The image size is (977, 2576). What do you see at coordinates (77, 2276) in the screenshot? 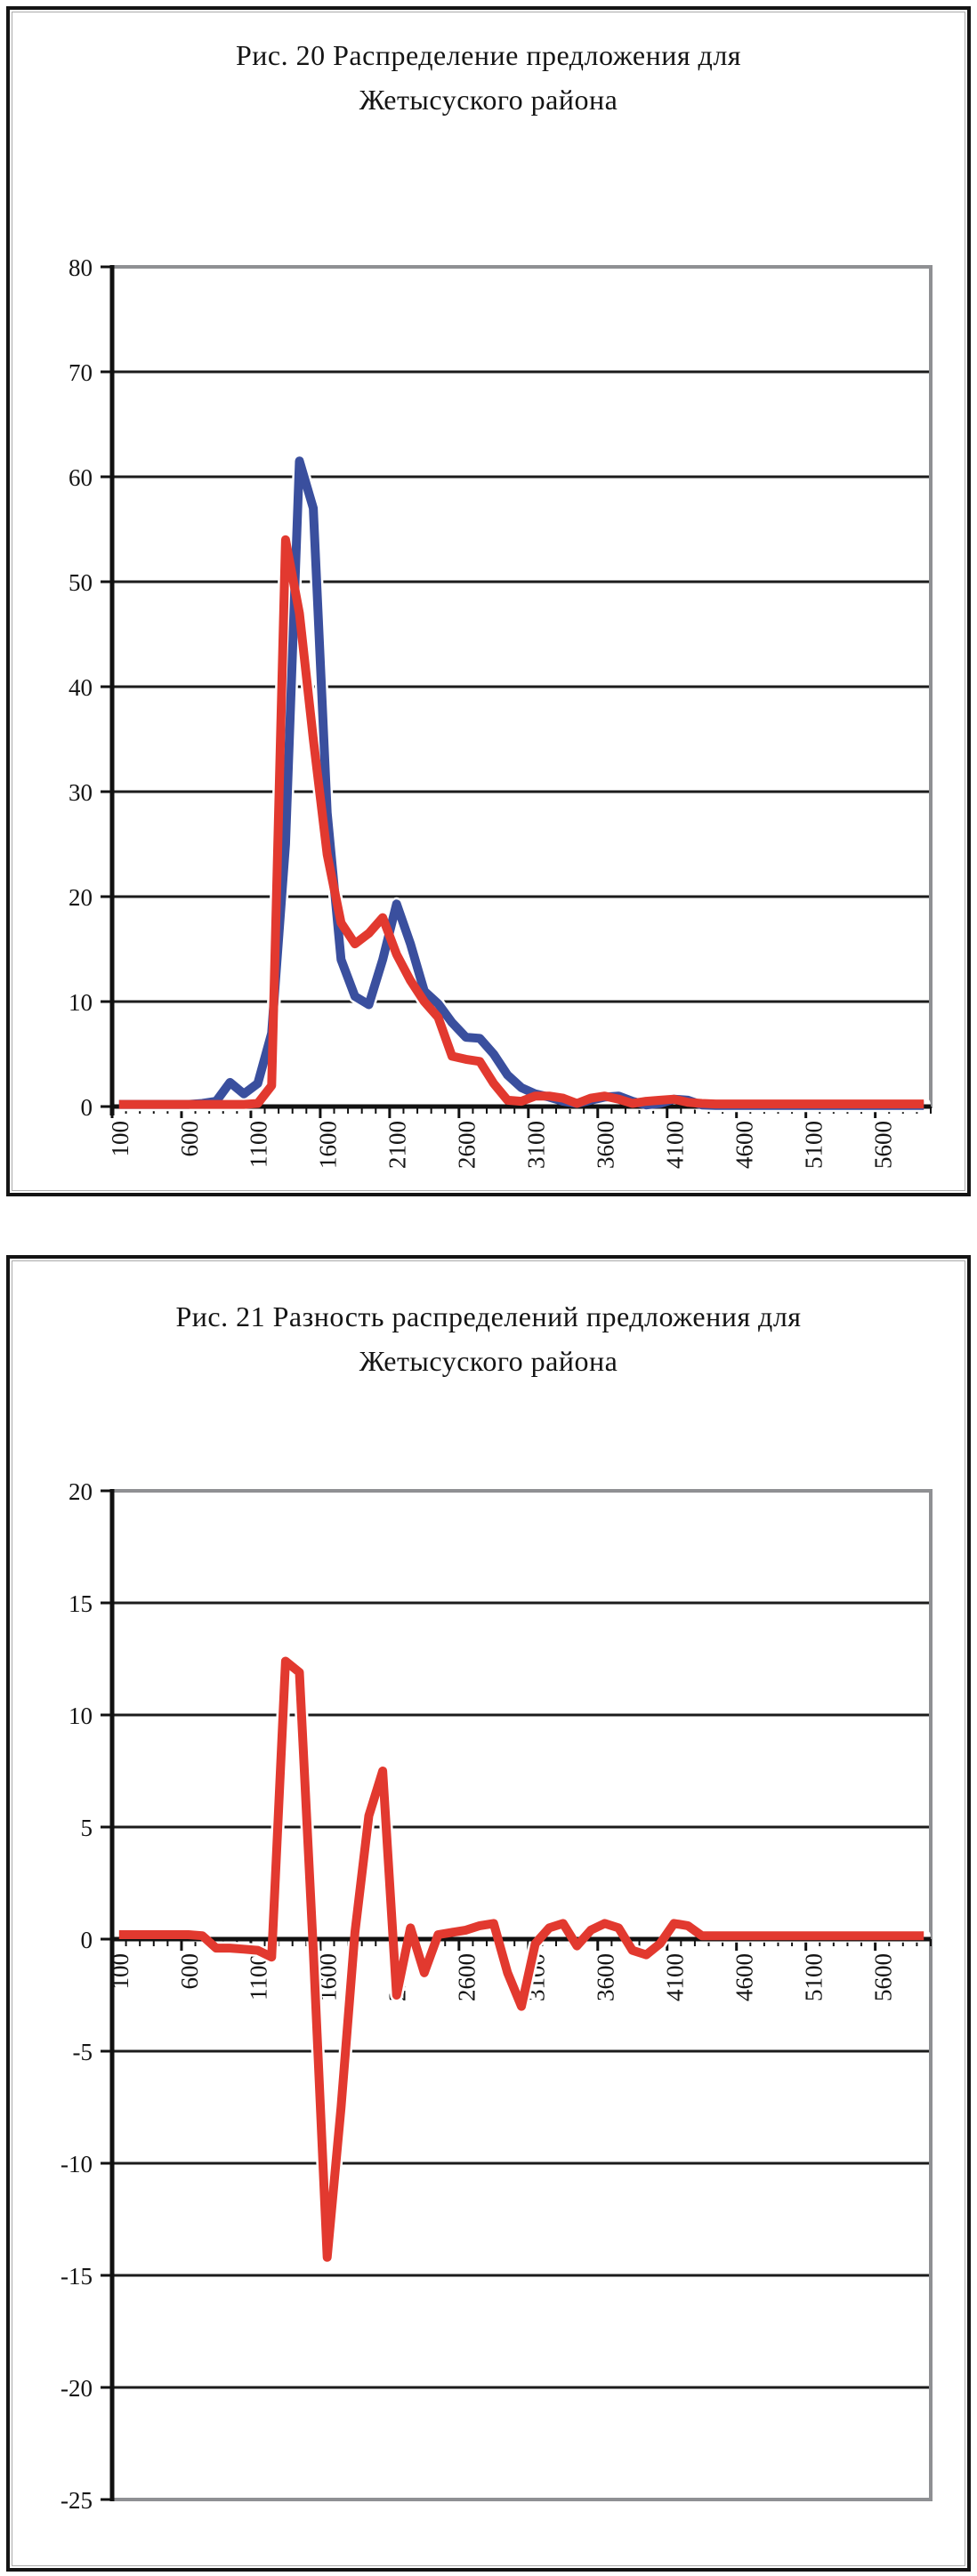
I see `y-tick-label: -15` at bounding box center [77, 2276].